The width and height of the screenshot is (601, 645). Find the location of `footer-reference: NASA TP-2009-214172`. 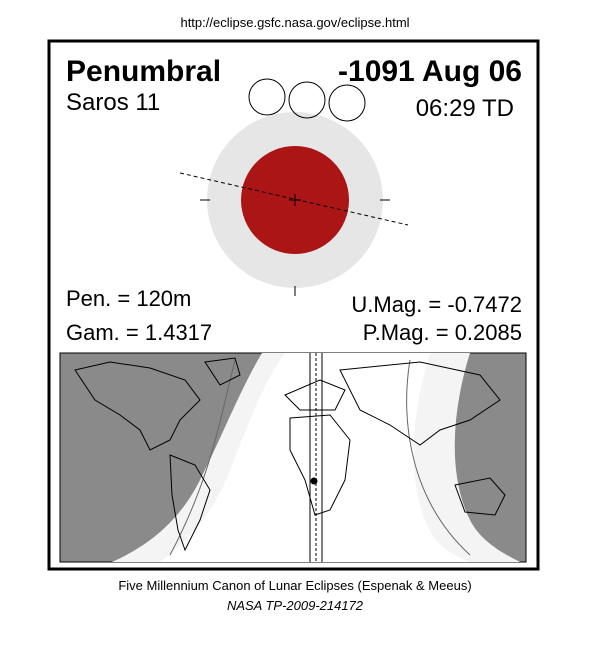

footer-reference: NASA TP-2009-214172 is located at coordinates (295, 605).